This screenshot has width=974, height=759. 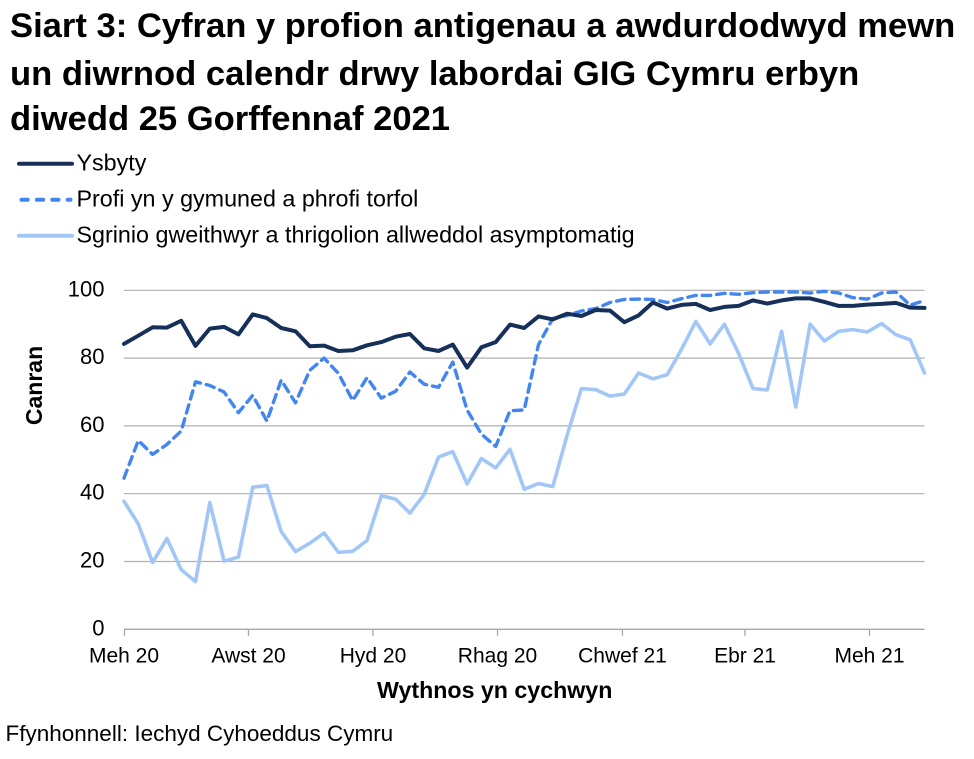 I want to click on svg-text: Ysbyty, so click(x=112, y=163).